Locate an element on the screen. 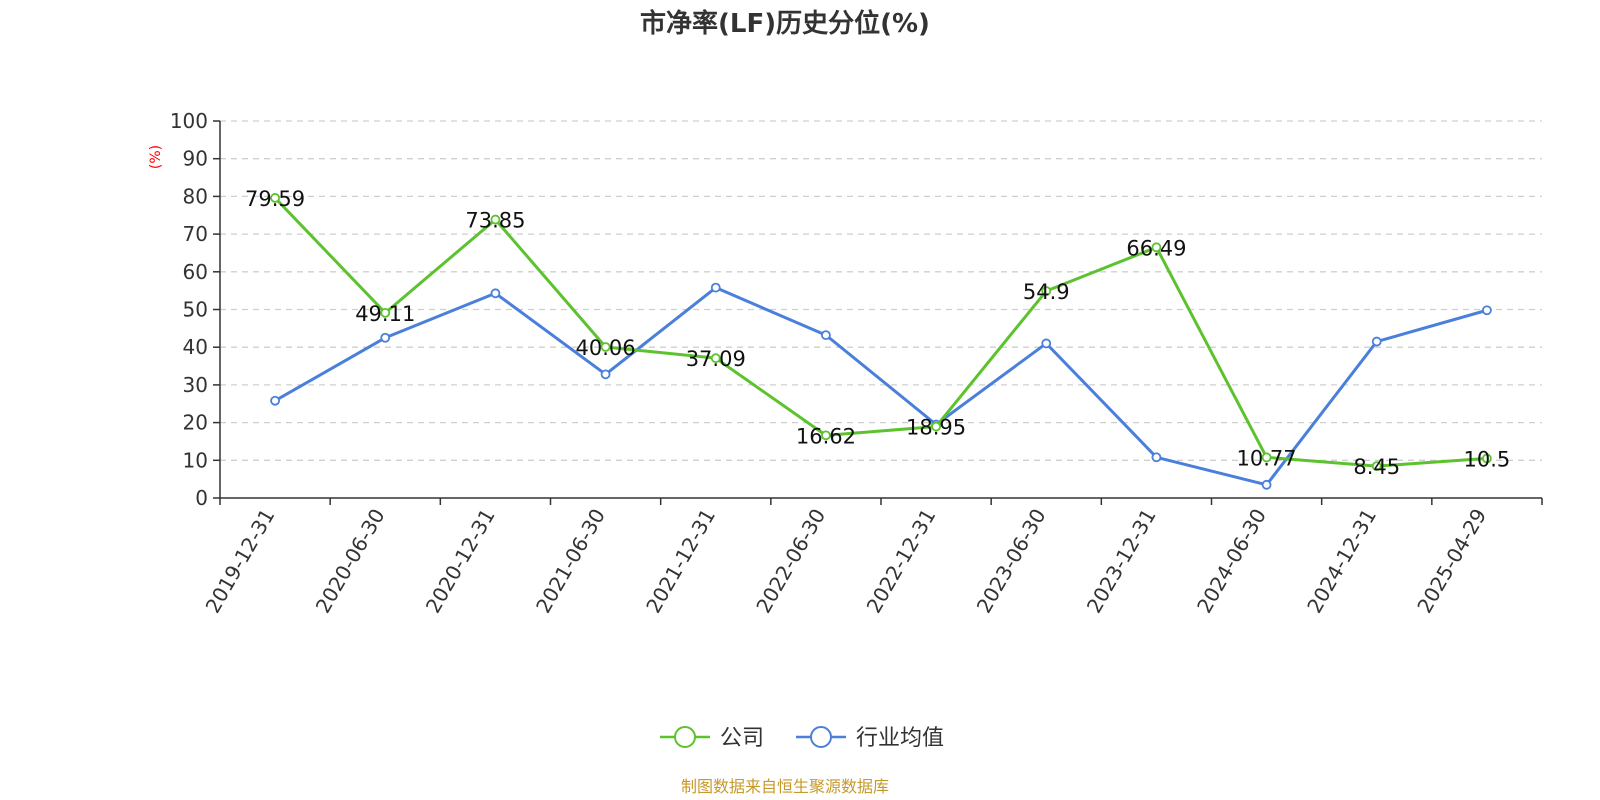  x-tick-label-9: 2024-06-30 is located at coordinates (1231, 561).